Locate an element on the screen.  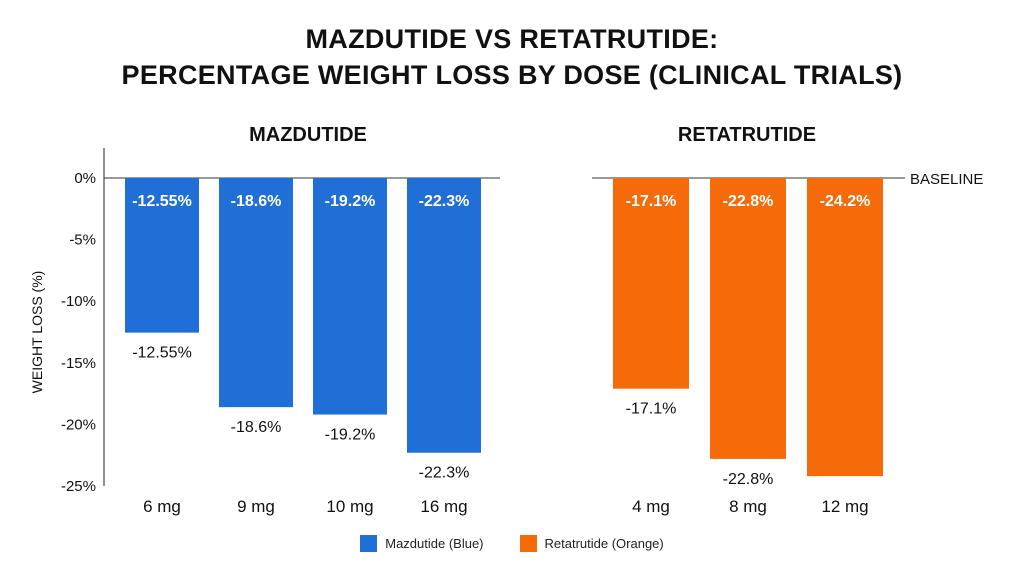
x-tick-label-mazdutide: 9 mg is located at coordinates (256, 506).